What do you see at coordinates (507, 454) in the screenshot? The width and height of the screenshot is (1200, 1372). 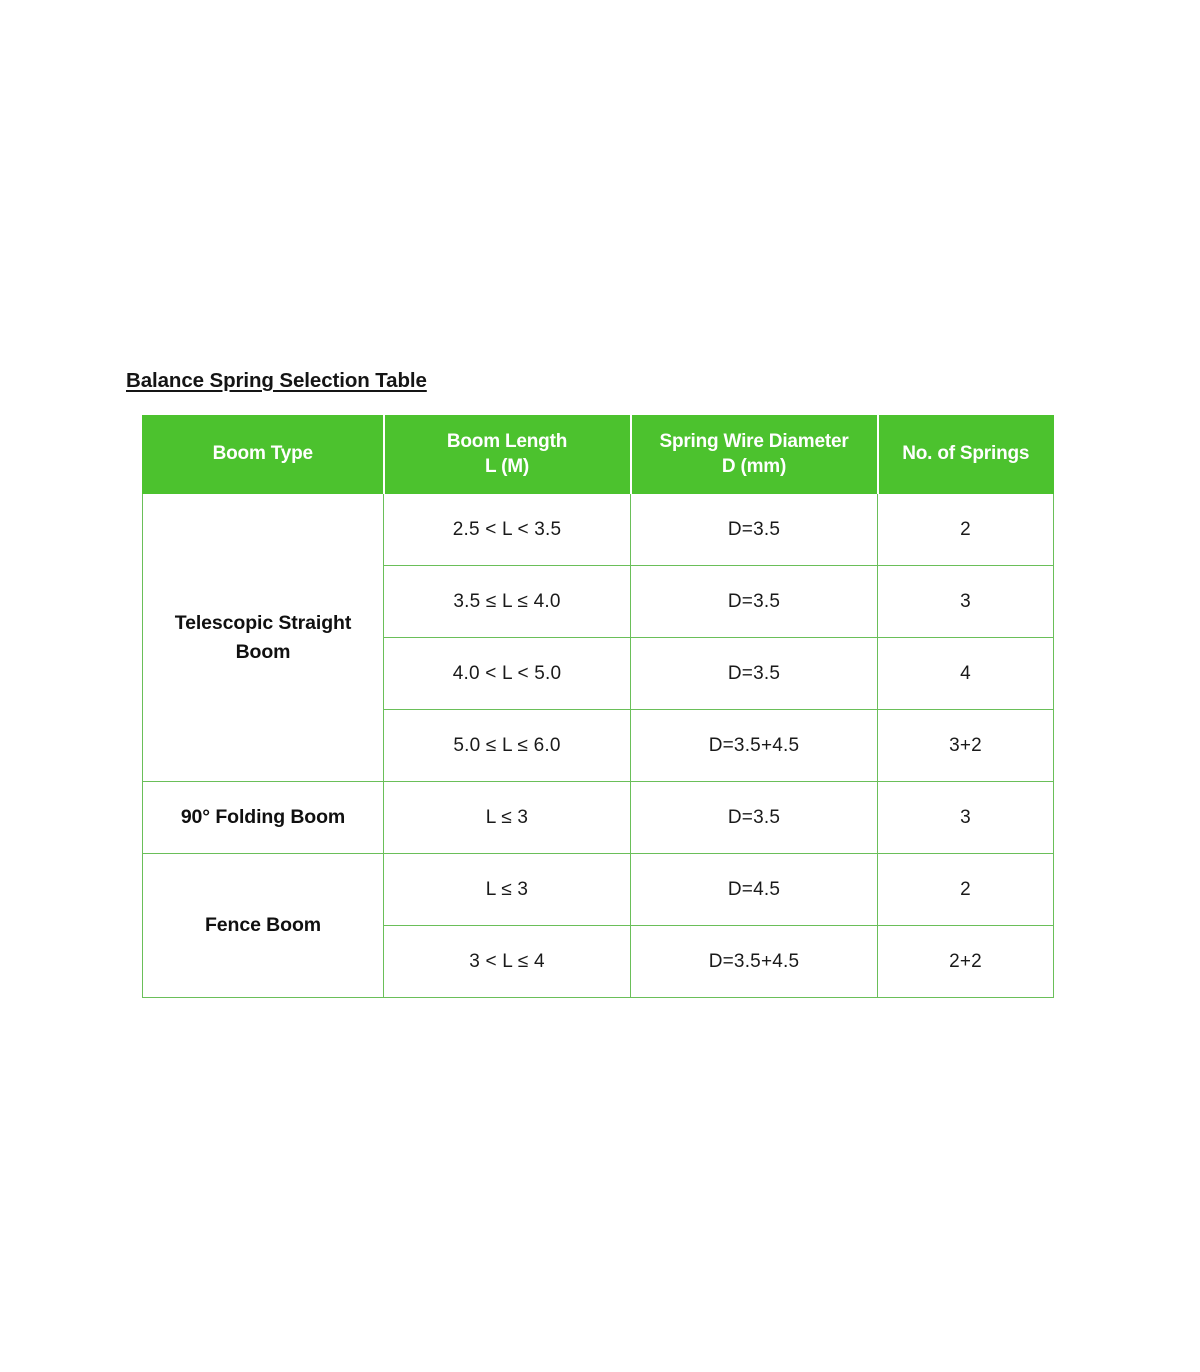 I see `column-header-boom-length: Boom Length L (M)` at bounding box center [507, 454].